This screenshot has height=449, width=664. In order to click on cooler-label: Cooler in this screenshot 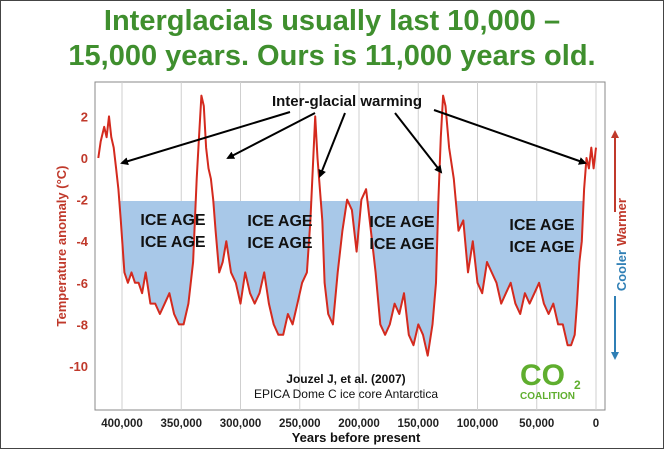, I will do `click(621, 270)`.